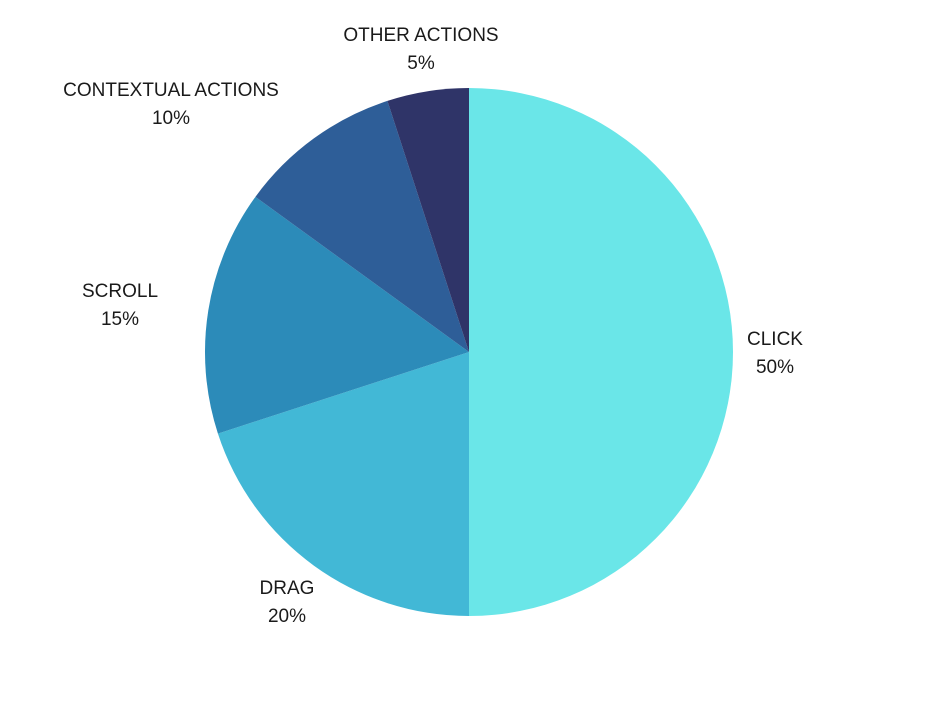 The height and width of the screenshot is (704, 938). What do you see at coordinates (421, 63) in the screenshot?
I see `slice-percent-label: 5%` at bounding box center [421, 63].